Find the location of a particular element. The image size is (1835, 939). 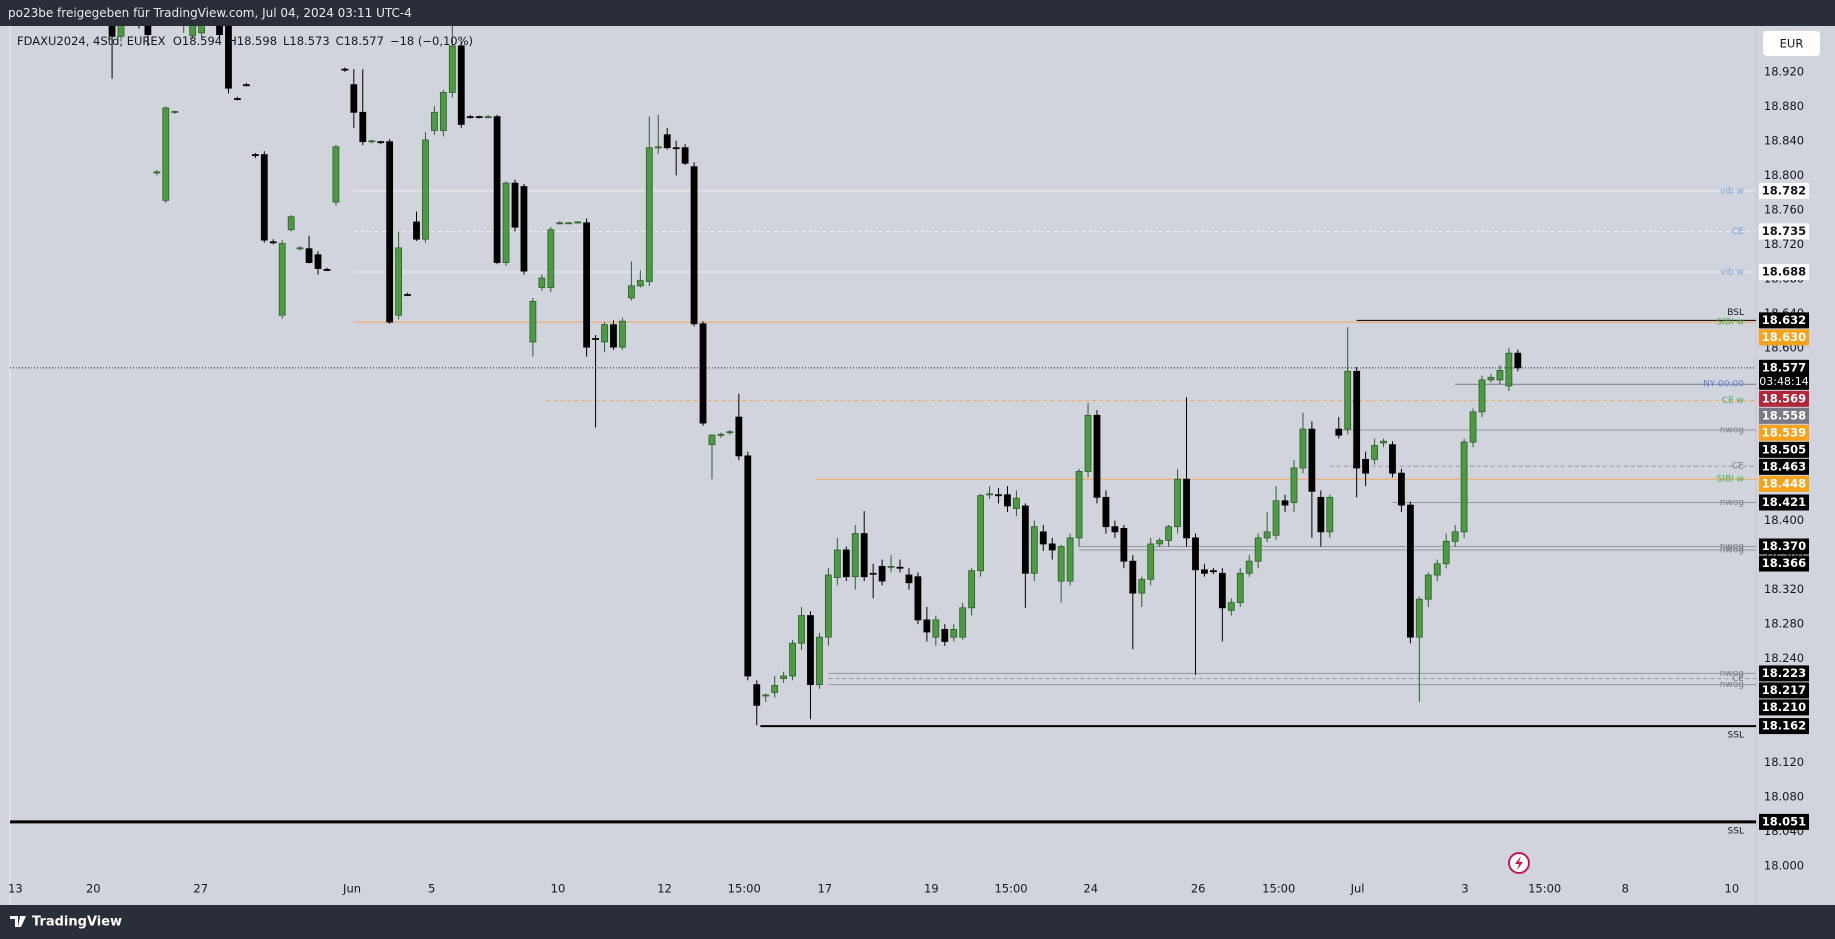

level-tag: SSL is located at coordinates (1736, 736).